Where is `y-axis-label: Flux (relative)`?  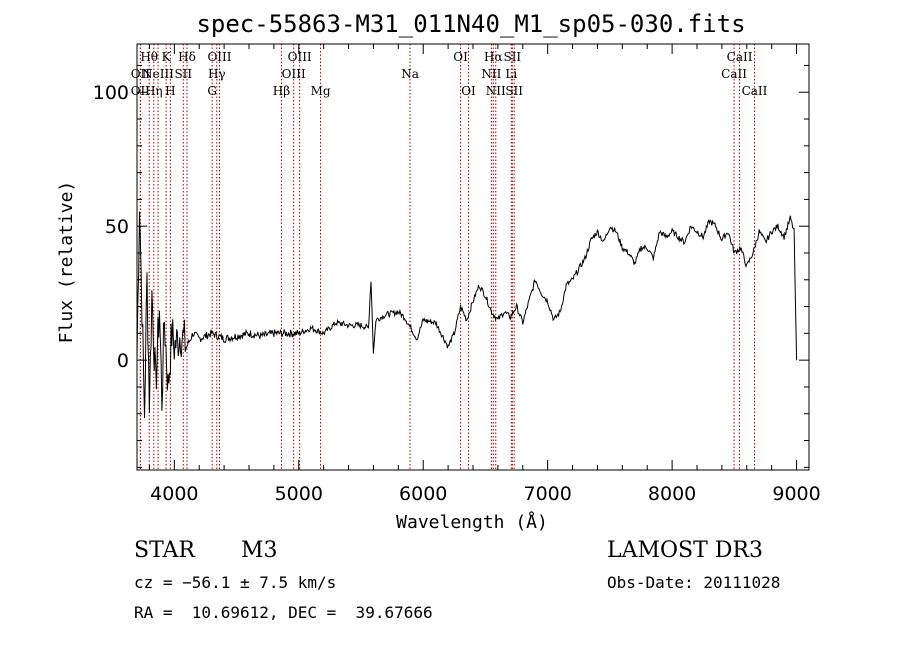
y-axis-label: Flux (relative) is located at coordinates (66, 262).